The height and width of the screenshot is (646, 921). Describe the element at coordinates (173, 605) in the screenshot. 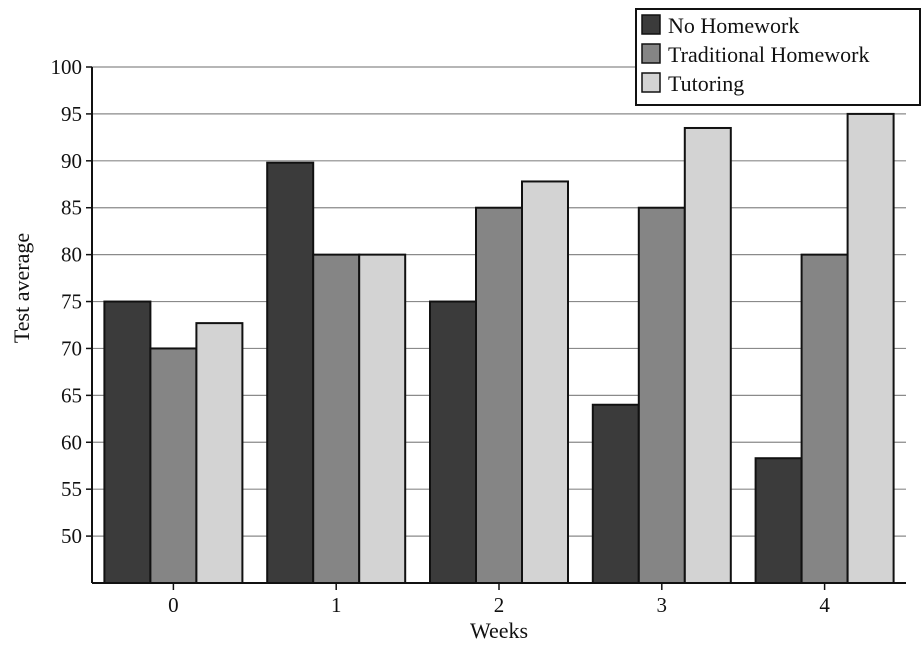

I see `x-tick-label: 0` at that location.